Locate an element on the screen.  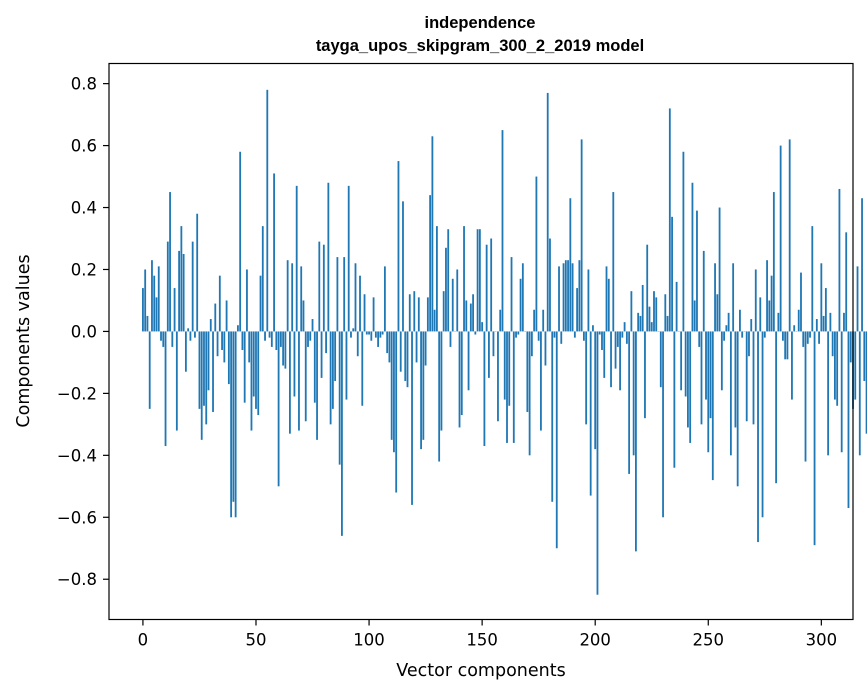
y-axis-ticks: −0.8 −0.6 −0.4 −0.2 0.0 0.2 0.4 0.6 0.8 is located at coordinates (83, 332).